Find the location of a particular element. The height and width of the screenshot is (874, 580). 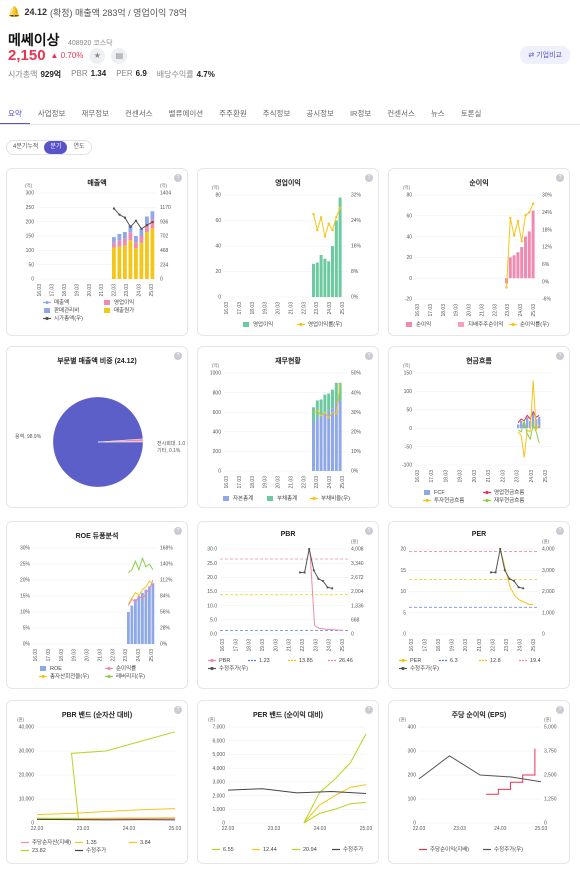

legend-label: 지배주주순이익 is located at coordinates (485, 324).